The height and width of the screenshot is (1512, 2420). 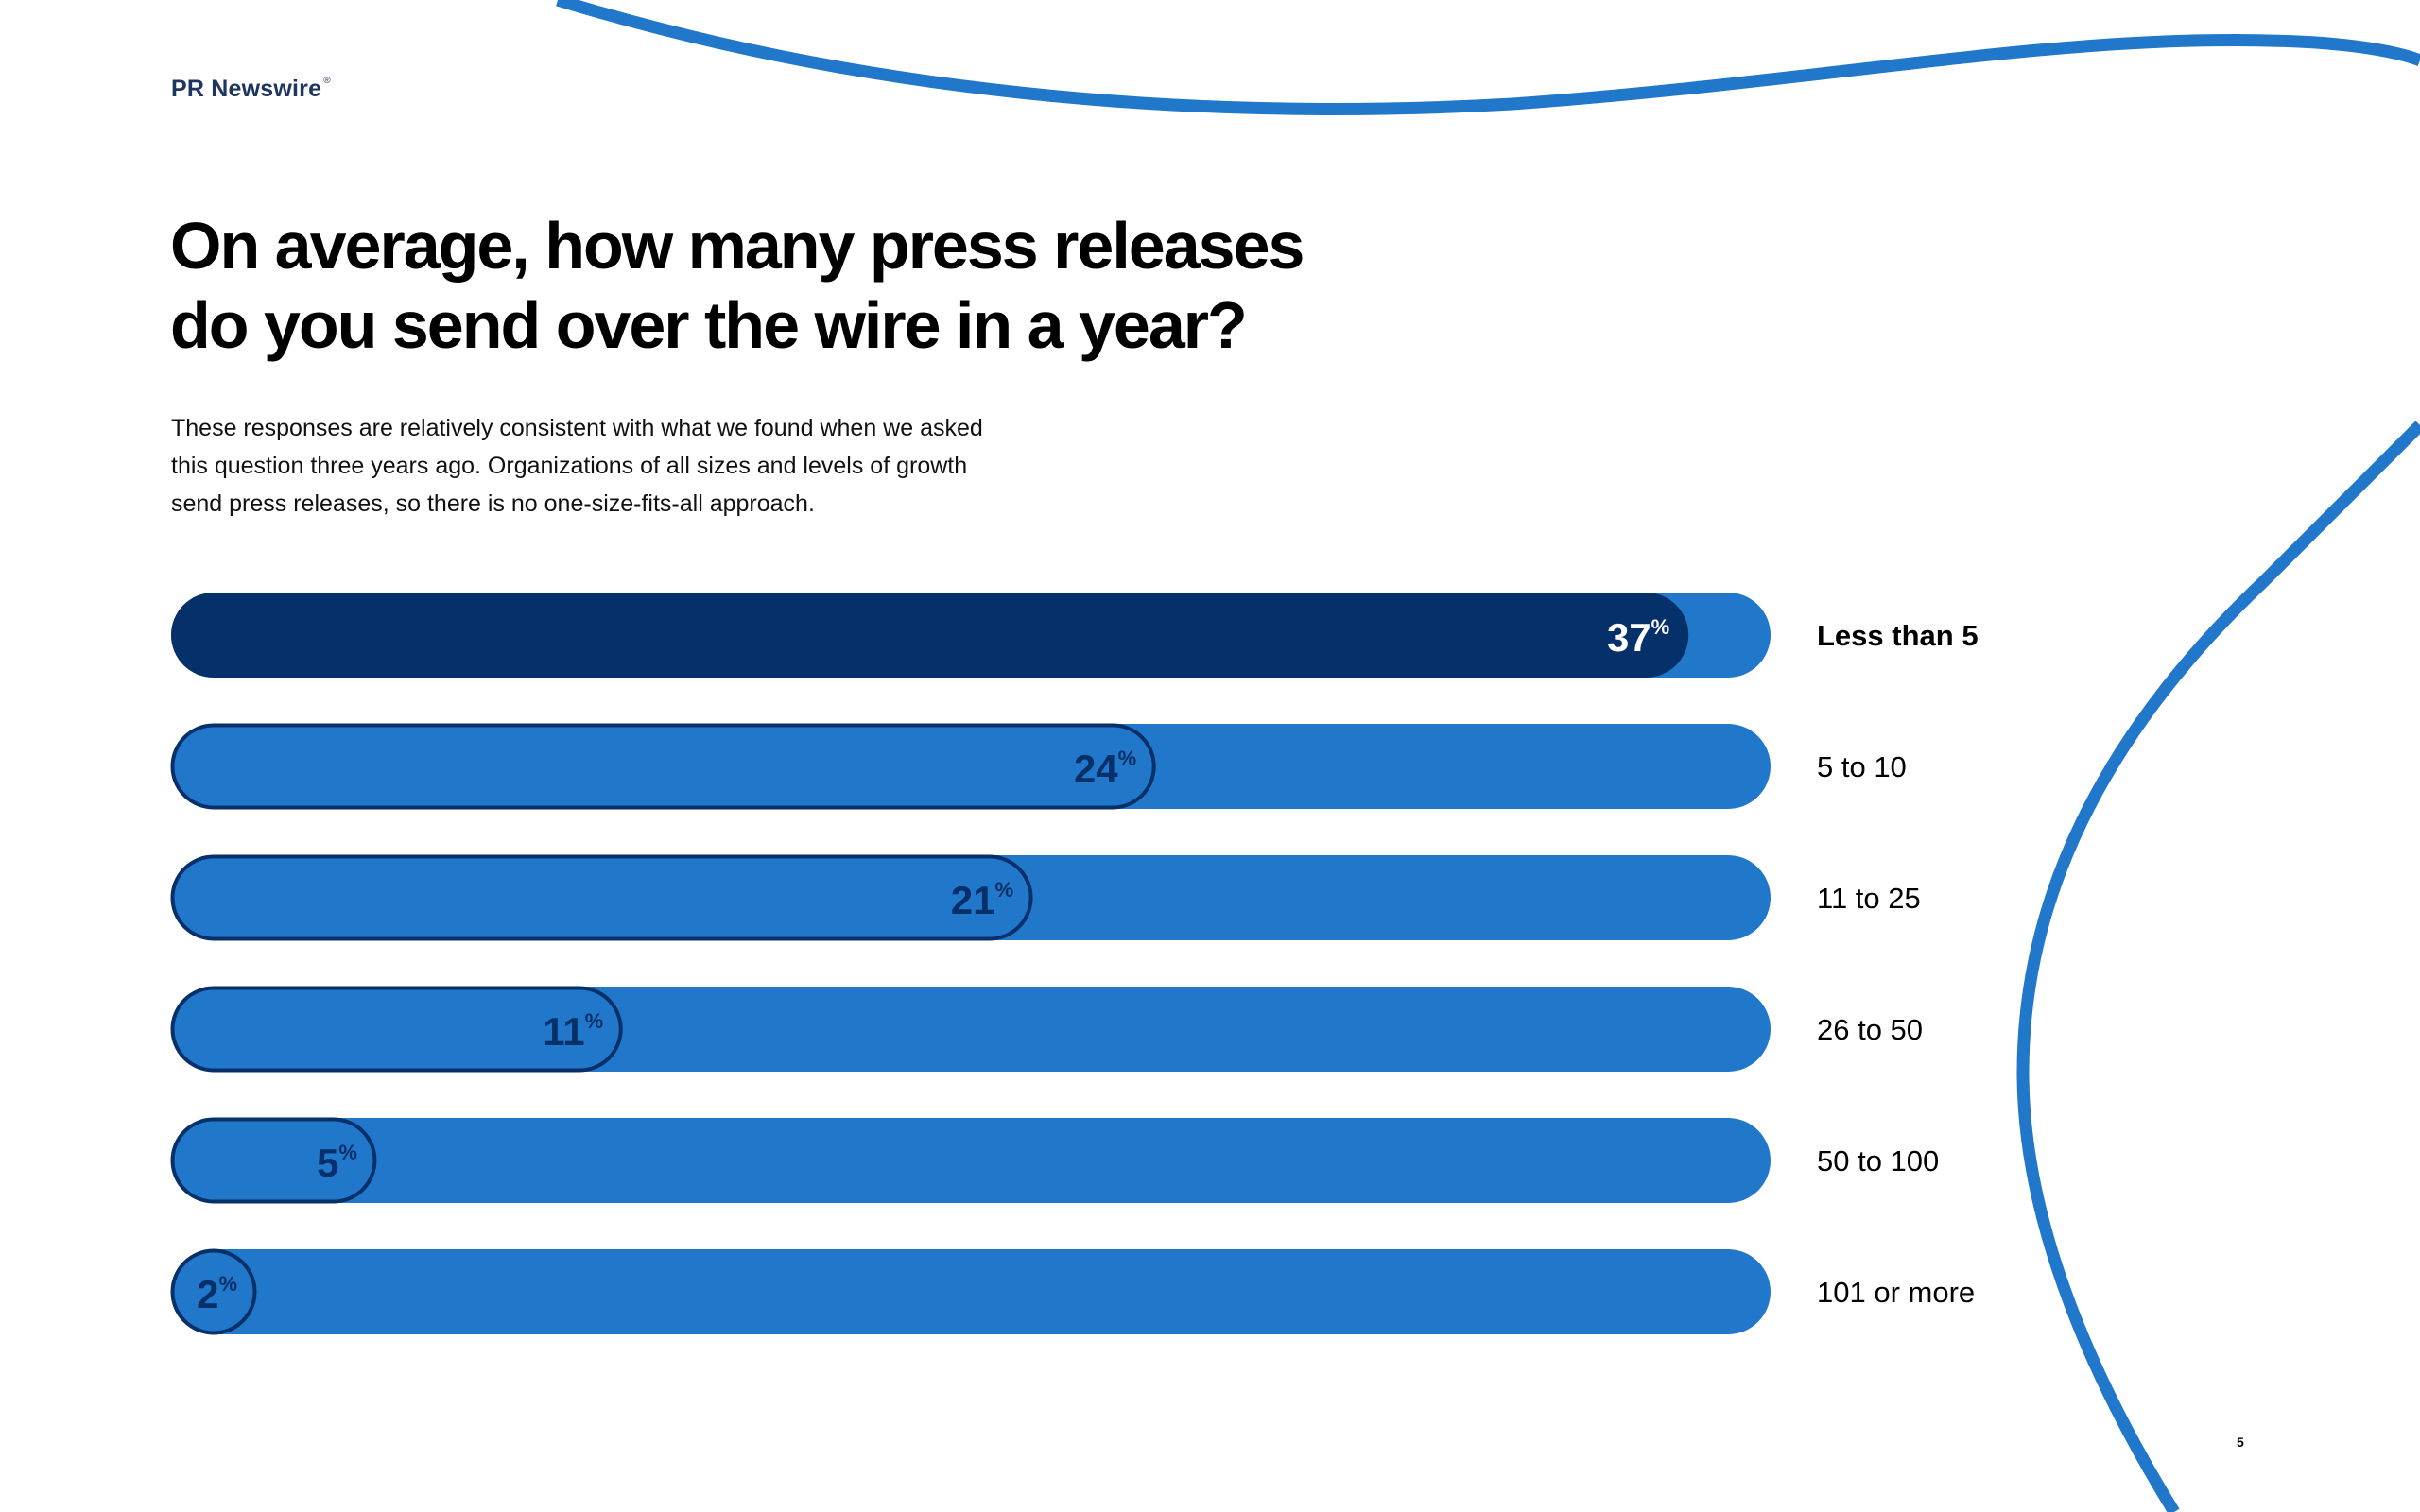 What do you see at coordinates (2218, 966) in the screenshot?
I see `right-wave-line` at bounding box center [2218, 966].